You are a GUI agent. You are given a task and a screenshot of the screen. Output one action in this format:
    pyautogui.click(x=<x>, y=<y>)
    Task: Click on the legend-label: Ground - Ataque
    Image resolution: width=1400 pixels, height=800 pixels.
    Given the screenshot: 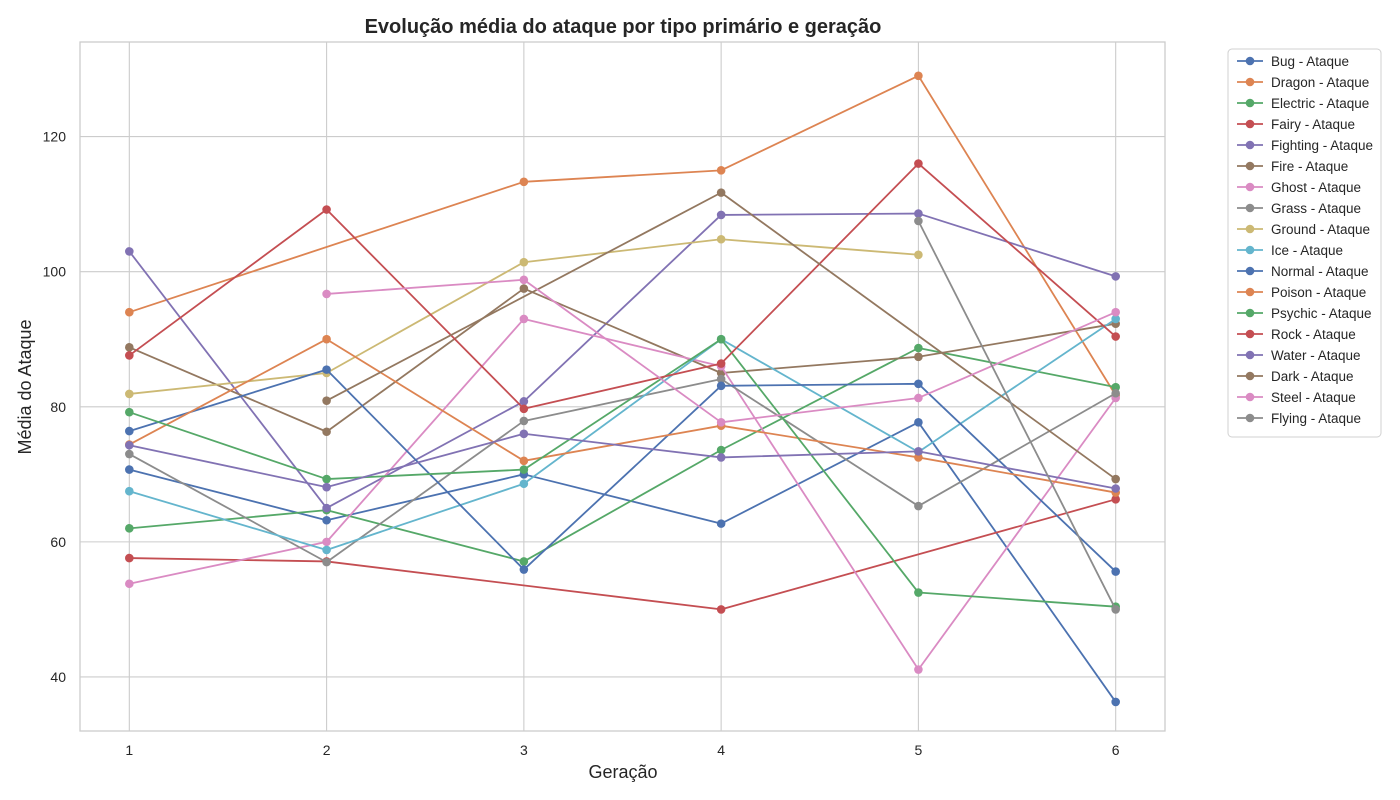 What is the action you would take?
    pyautogui.click(x=1320, y=229)
    